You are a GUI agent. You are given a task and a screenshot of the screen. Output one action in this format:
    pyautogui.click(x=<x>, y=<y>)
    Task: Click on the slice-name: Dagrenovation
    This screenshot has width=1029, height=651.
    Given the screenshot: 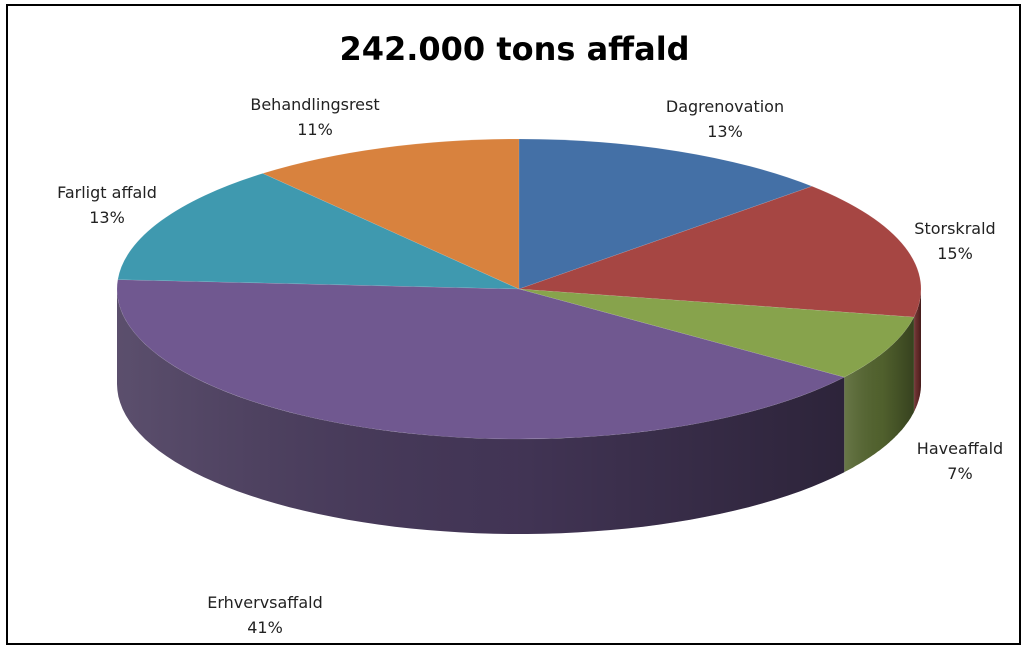 What is the action you would take?
    pyautogui.click(x=725, y=106)
    